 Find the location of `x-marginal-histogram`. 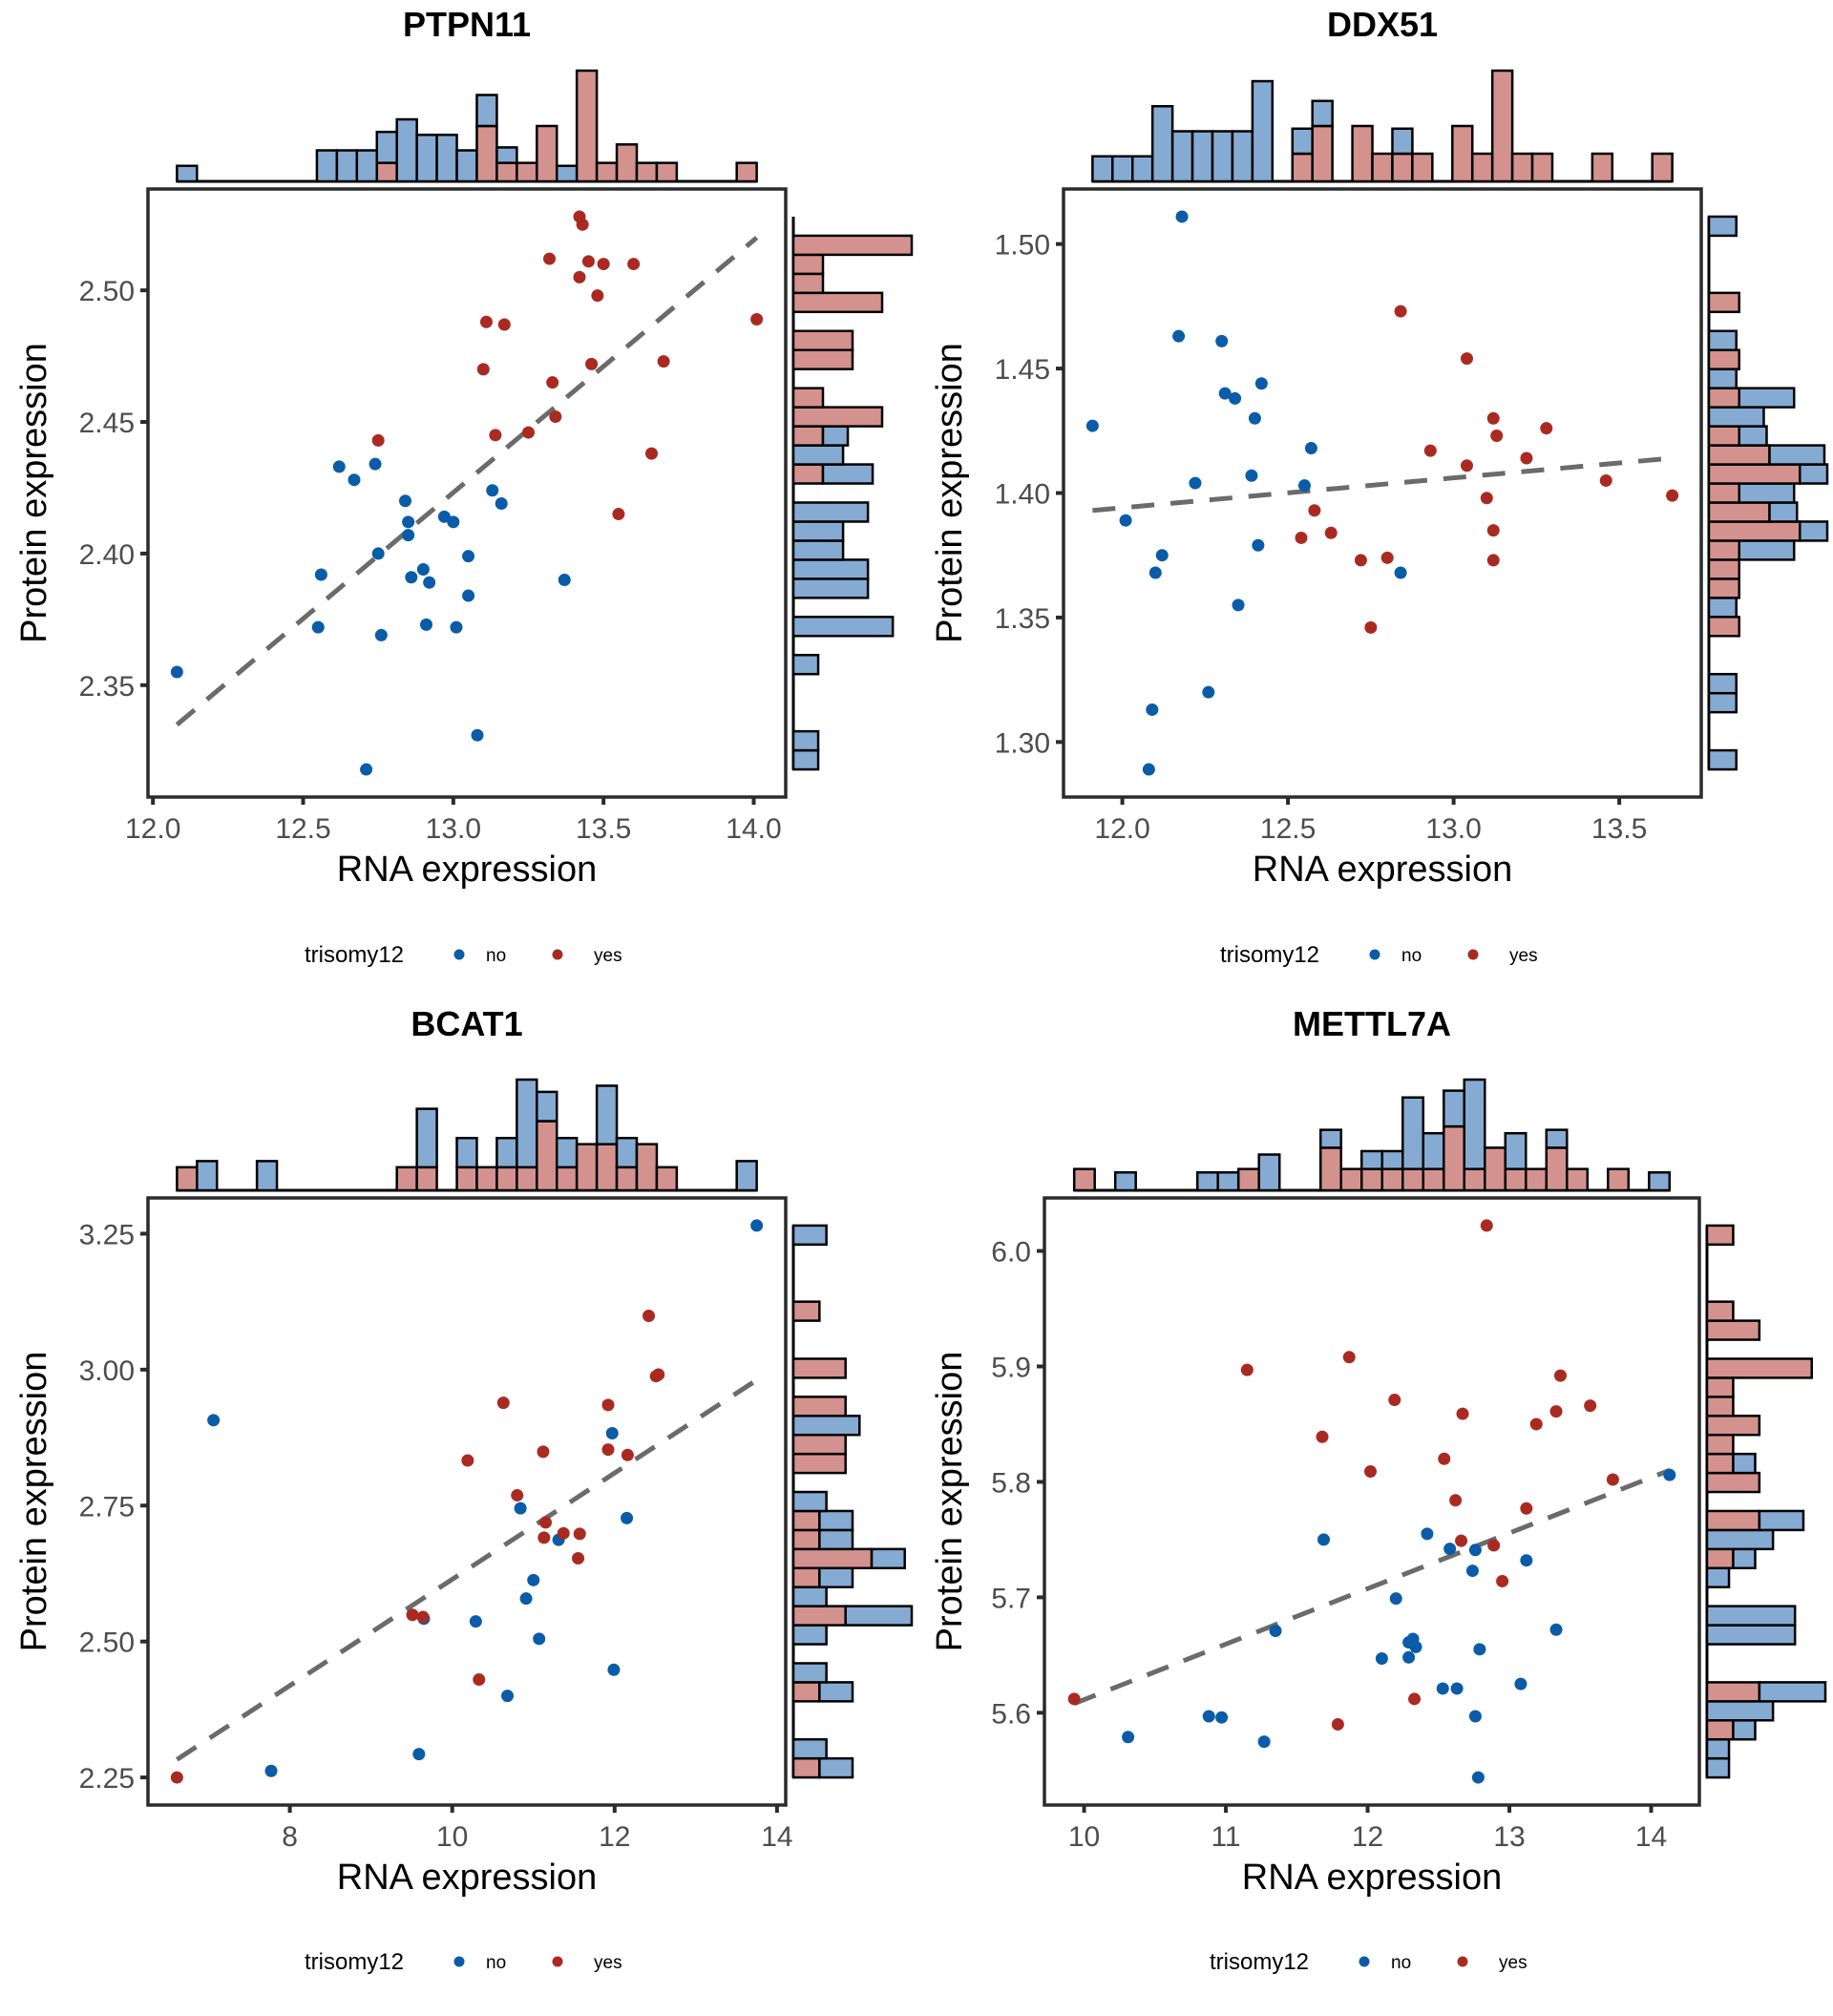

x-marginal-histogram is located at coordinates (1383, 126).